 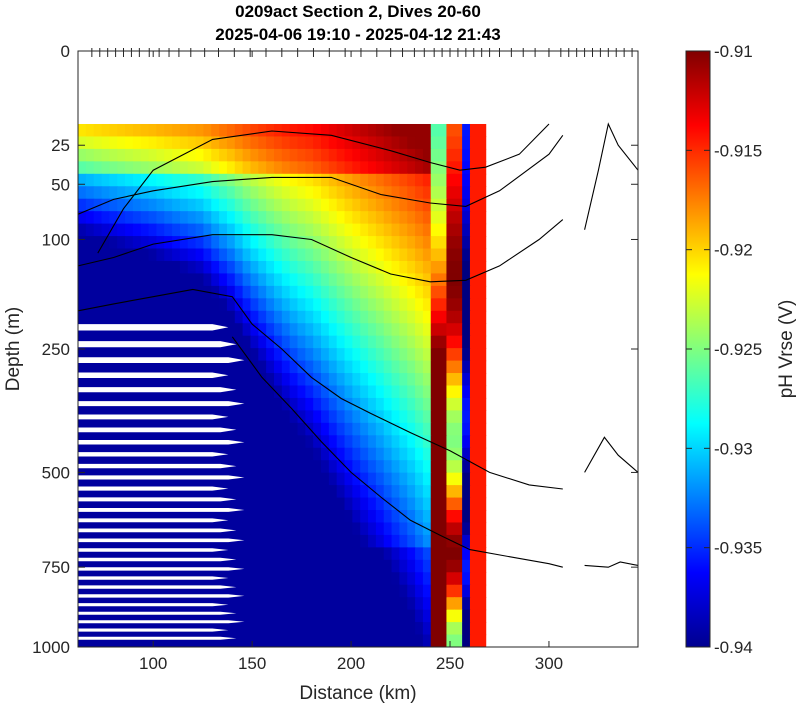 What do you see at coordinates (13, 349) in the screenshot?
I see `y-axis-title: Depth (m)` at bounding box center [13, 349].